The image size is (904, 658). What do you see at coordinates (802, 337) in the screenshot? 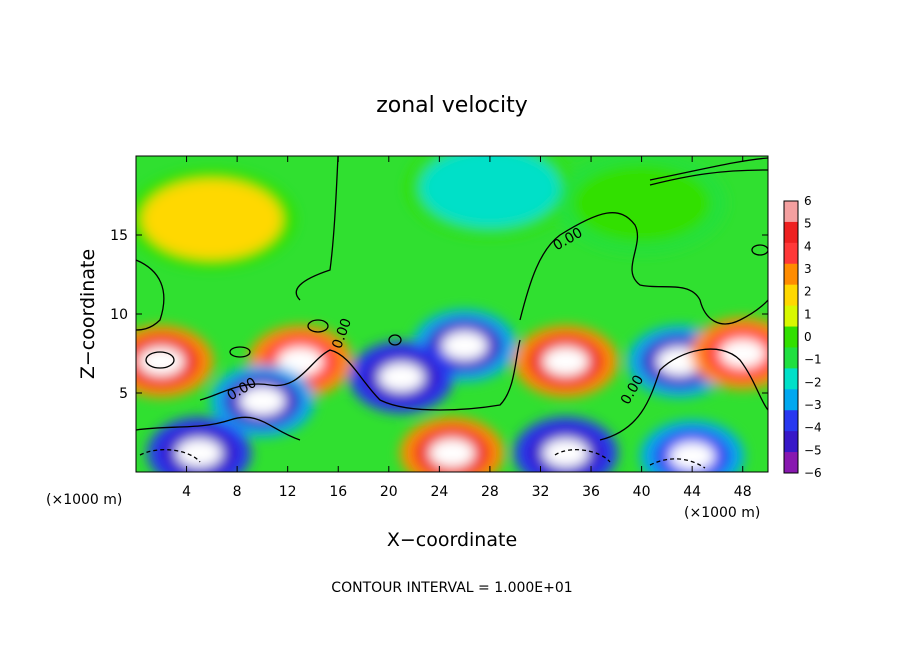
I see `colorbar: 6 5 4 3 2 1 0 −1 −2 −3 −4 −5 −6` at bounding box center [802, 337].